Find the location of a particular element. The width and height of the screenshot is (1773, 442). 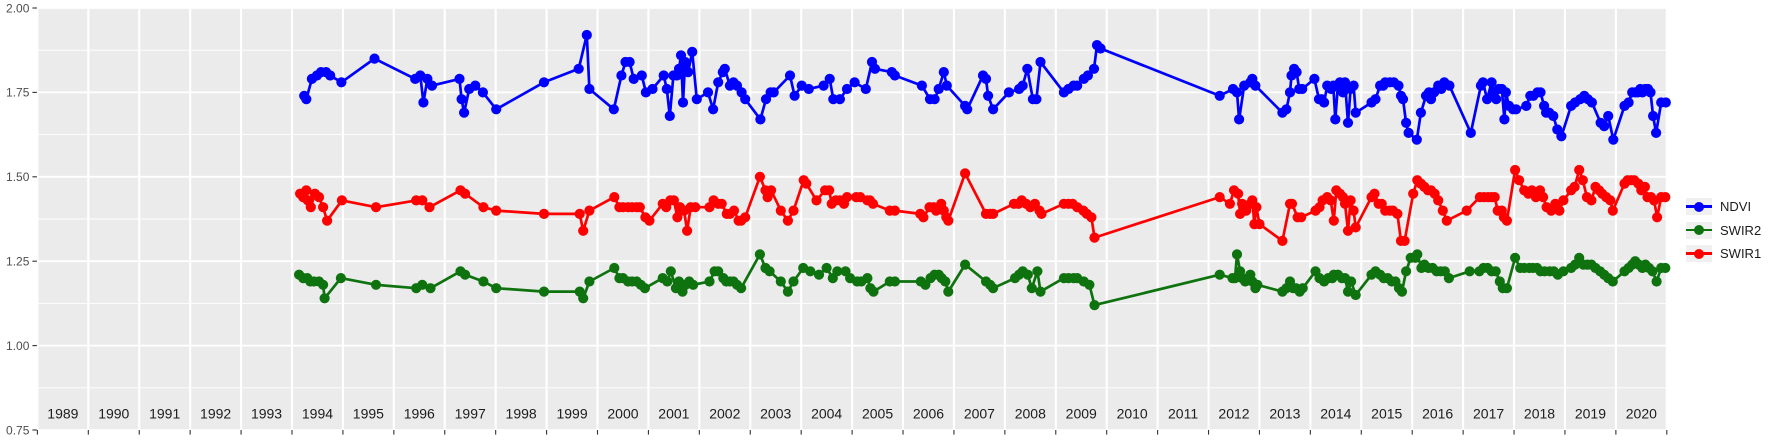

x-axis-year-label: 2009 is located at coordinates (1081, 414).